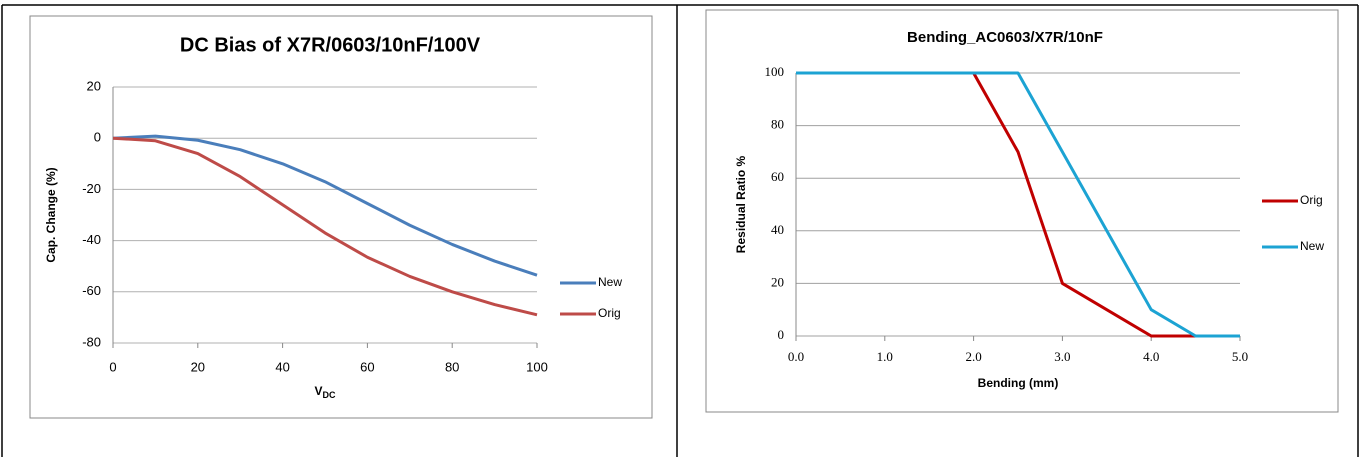 This screenshot has width=1361, height=457. Describe the element at coordinates (91, 188) in the screenshot. I see `y-tick-label: -20` at that location.